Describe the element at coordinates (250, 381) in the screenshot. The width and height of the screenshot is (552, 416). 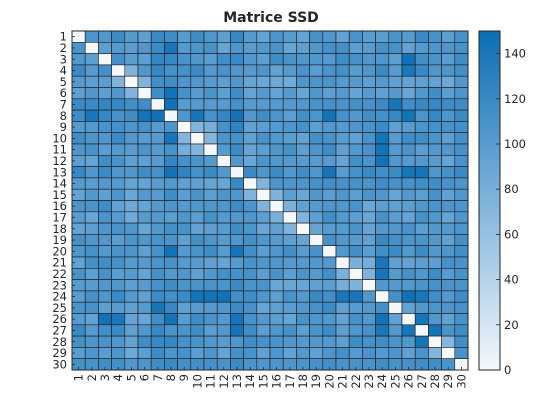
I see `x-tick-label: 14` at that location.